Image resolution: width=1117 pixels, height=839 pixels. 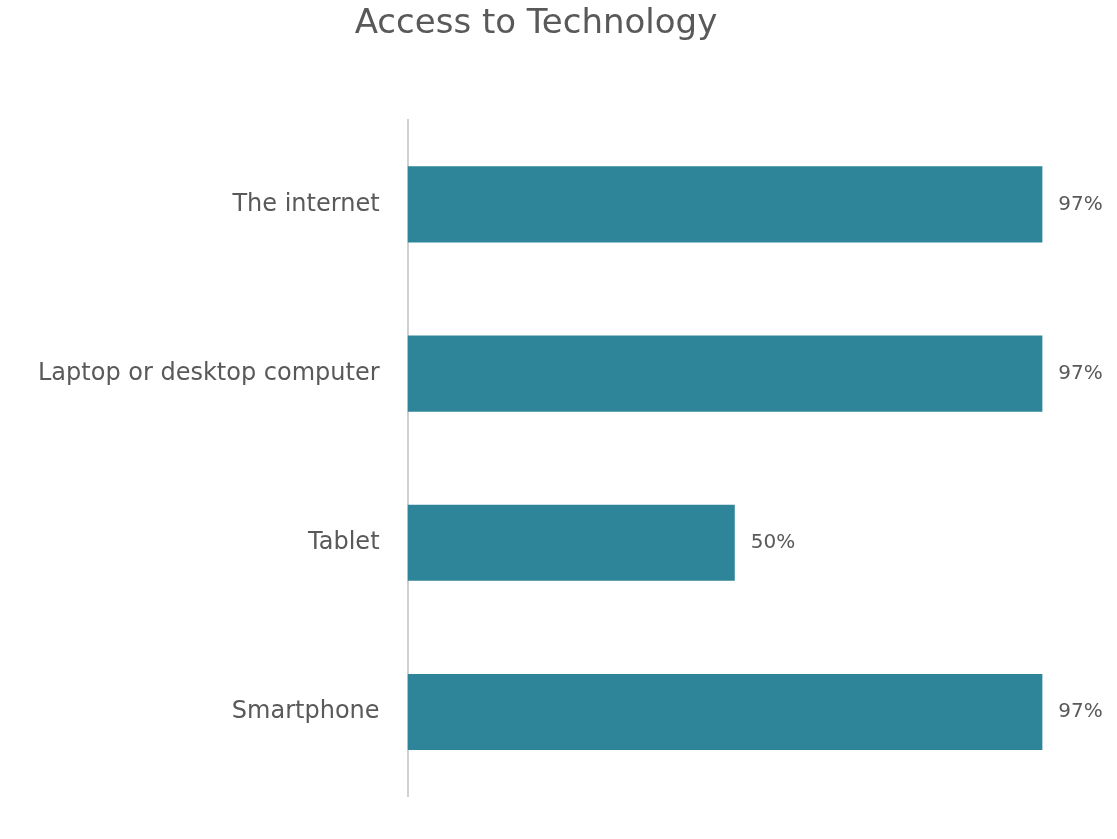 What do you see at coordinates (773, 541) in the screenshot?
I see `data-label: 50%` at bounding box center [773, 541].